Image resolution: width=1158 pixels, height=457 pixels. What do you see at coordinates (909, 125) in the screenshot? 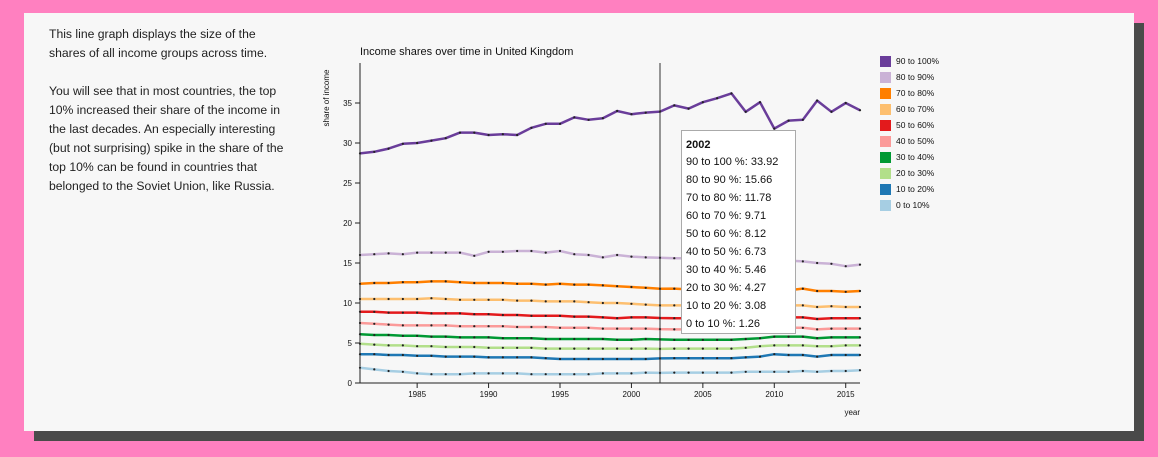
I see `legend-item: 50 to 60%` at bounding box center [909, 125].